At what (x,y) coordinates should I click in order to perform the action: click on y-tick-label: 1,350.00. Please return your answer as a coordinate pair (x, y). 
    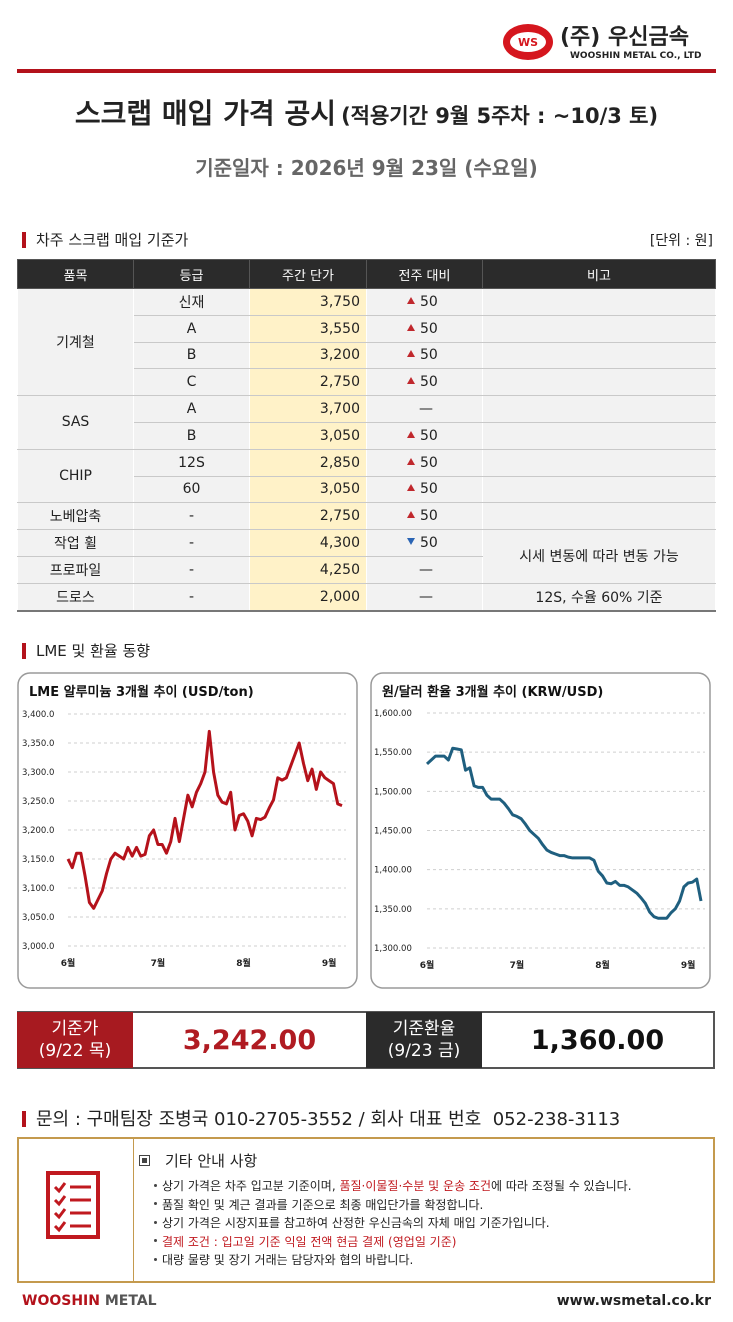
    Looking at the image, I should click on (393, 910).